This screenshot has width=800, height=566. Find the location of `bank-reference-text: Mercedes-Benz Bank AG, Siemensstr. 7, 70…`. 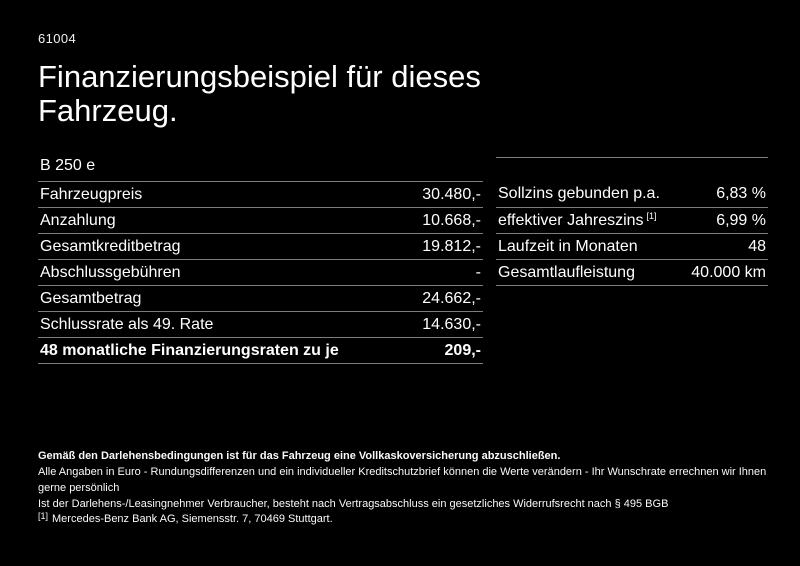

bank-reference-text: Mercedes-Benz Bank AG, Siemensstr. 7, 70… is located at coordinates (192, 519).